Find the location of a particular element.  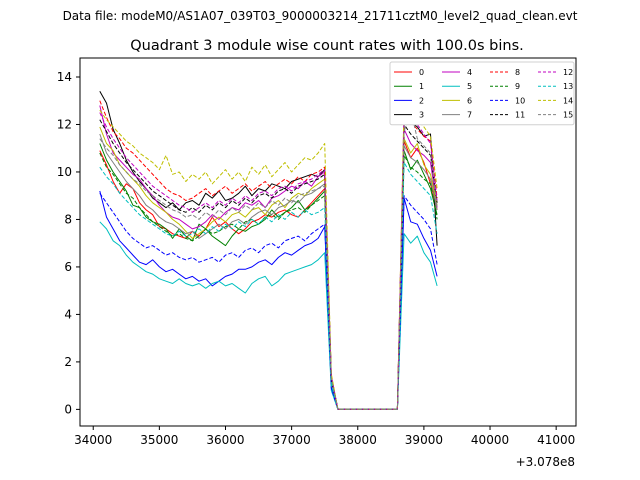

legend-box is located at coordinates (482, 93).